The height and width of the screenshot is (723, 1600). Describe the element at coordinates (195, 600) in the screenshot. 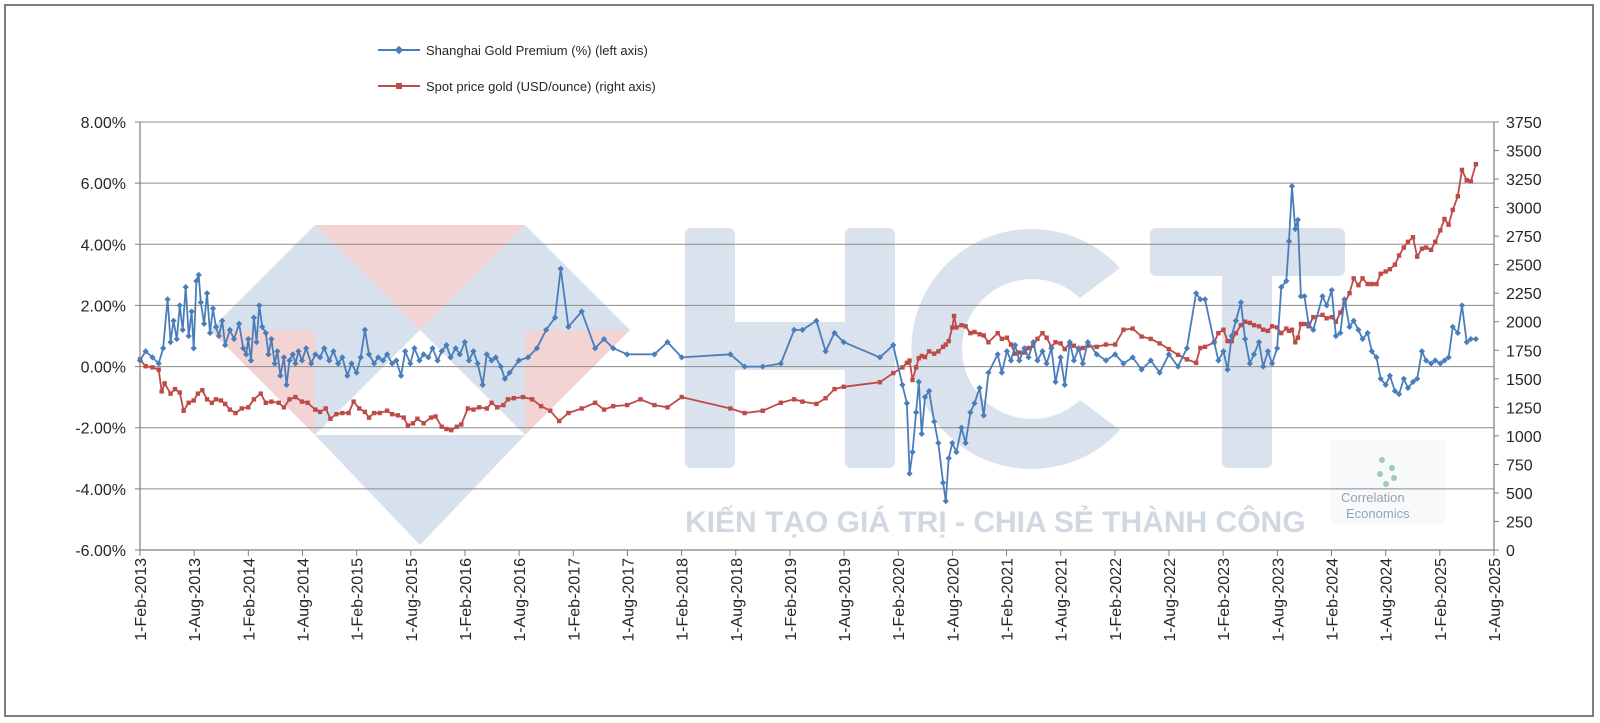

I see `x-tick-label: 1-Aug-2013` at that location.